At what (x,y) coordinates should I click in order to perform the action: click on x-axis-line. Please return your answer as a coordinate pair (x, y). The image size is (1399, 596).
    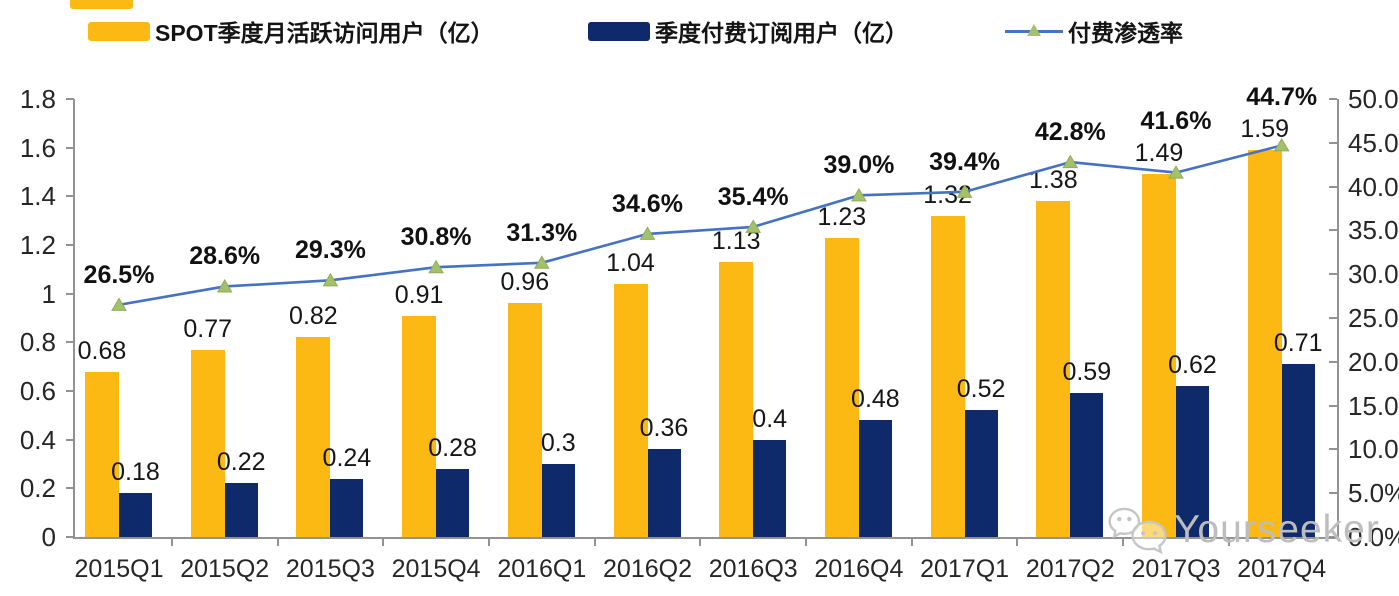
    Looking at the image, I should click on (706, 538).